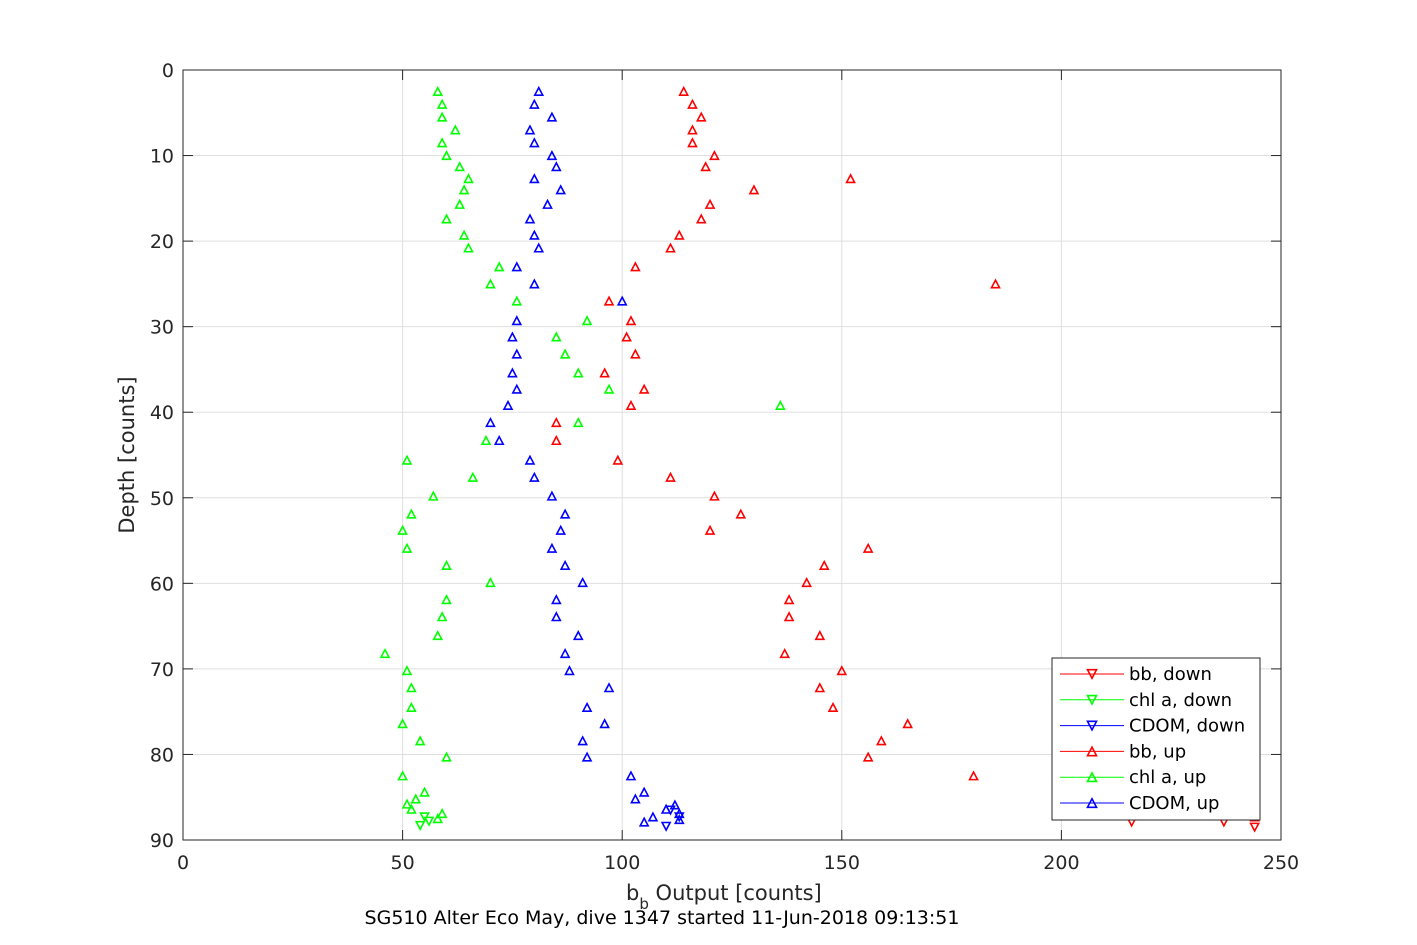 The width and height of the screenshot is (1417, 945). I want to click on legend-label: bb, down, so click(1170, 674).